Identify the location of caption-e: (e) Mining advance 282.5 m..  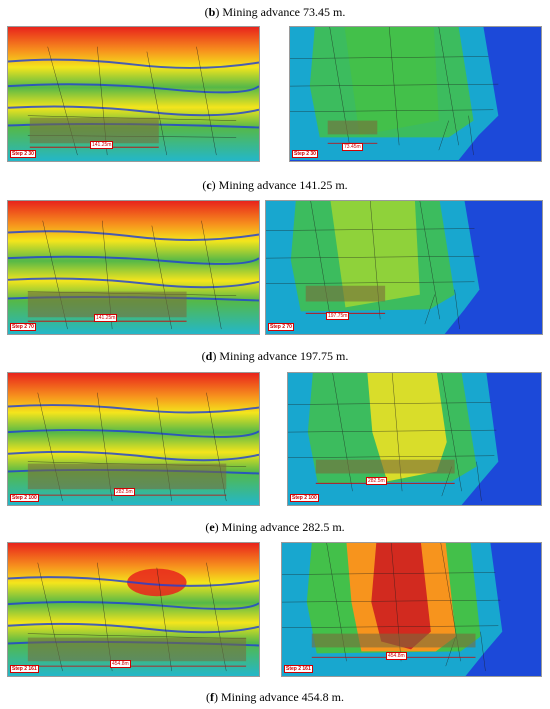
(275, 527).